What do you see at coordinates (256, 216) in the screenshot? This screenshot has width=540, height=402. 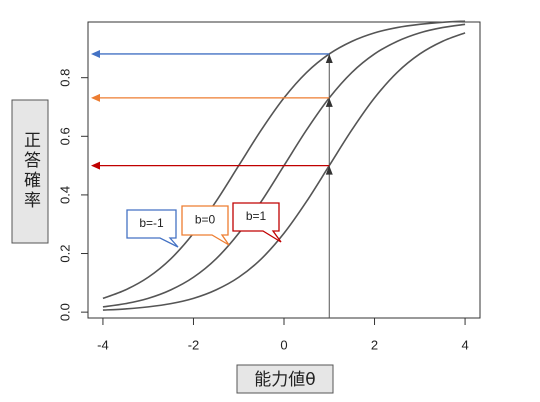 I see `legend-label: b=1` at bounding box center [256, 216].